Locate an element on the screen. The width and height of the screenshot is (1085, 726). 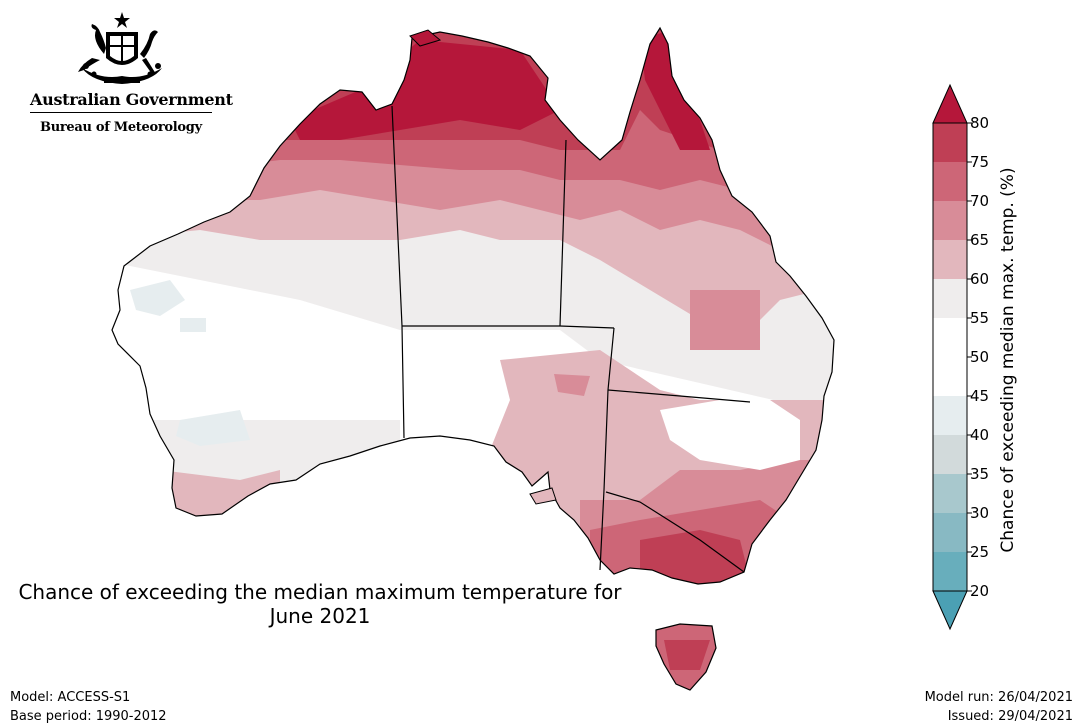
colorbar-tick-label: 60 is located at coordinates (980, 279).